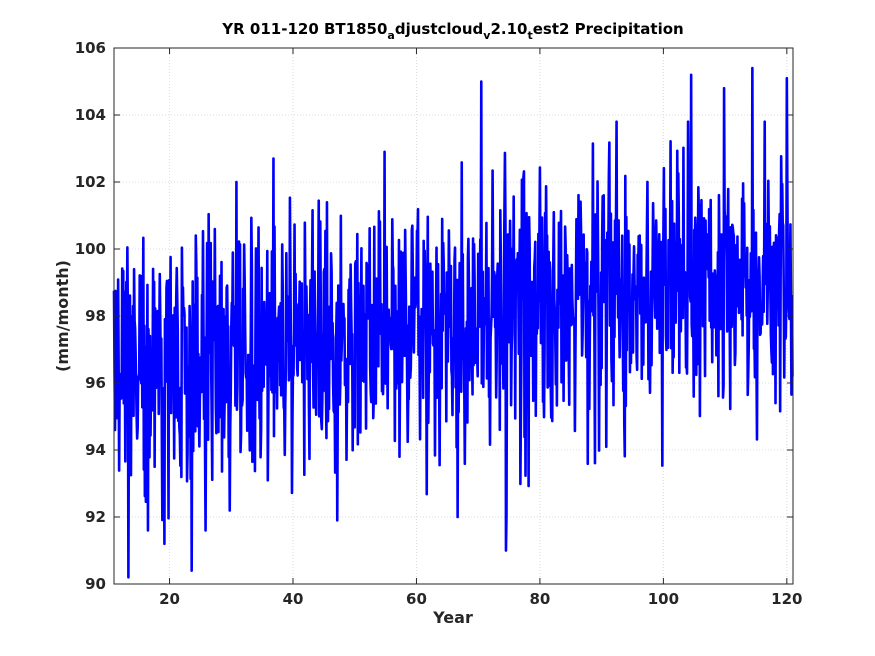 The height and width of the screenshot is (656, 875). What do you see at coordinates (169, 599) in the screenshot?
I see `x-tick-label: 20` at bounding box center [169, 599].